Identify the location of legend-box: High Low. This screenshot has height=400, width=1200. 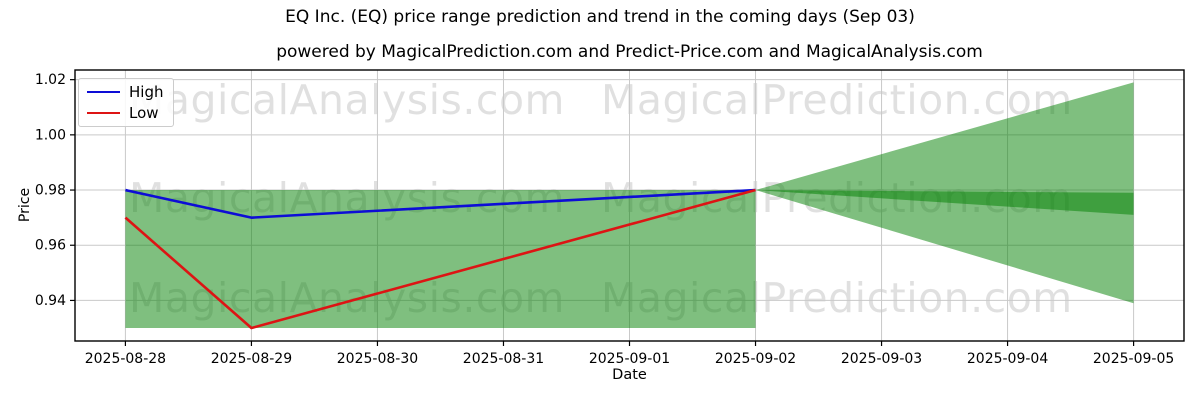
(126, 102).